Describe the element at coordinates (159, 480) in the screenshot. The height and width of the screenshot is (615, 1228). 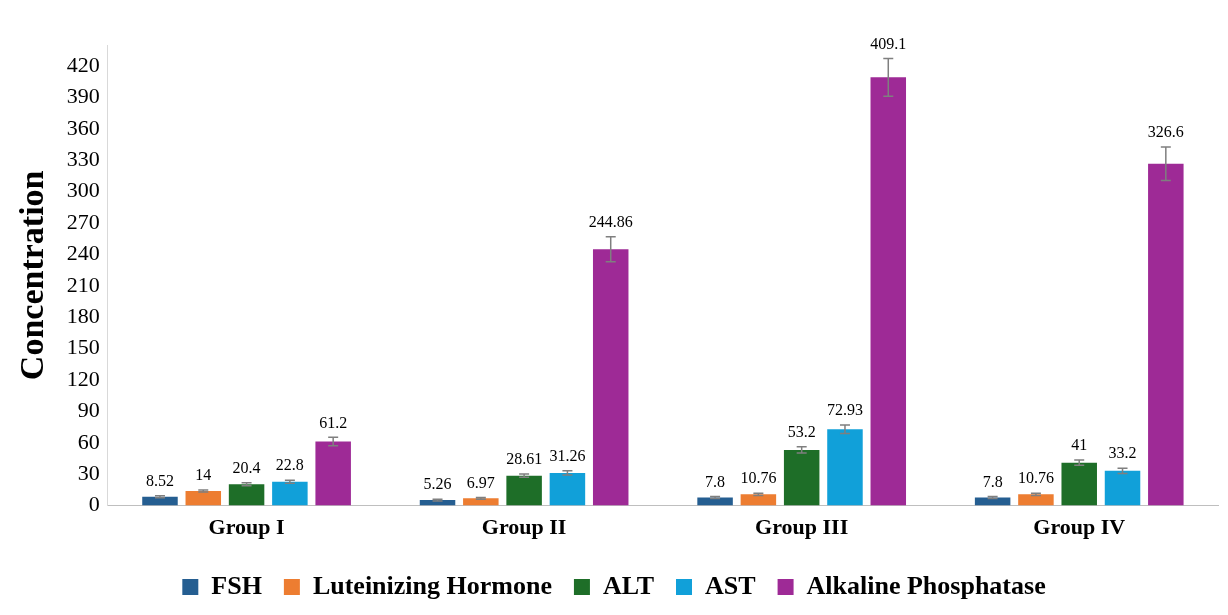
I see `data-label: 8.52` at that location.